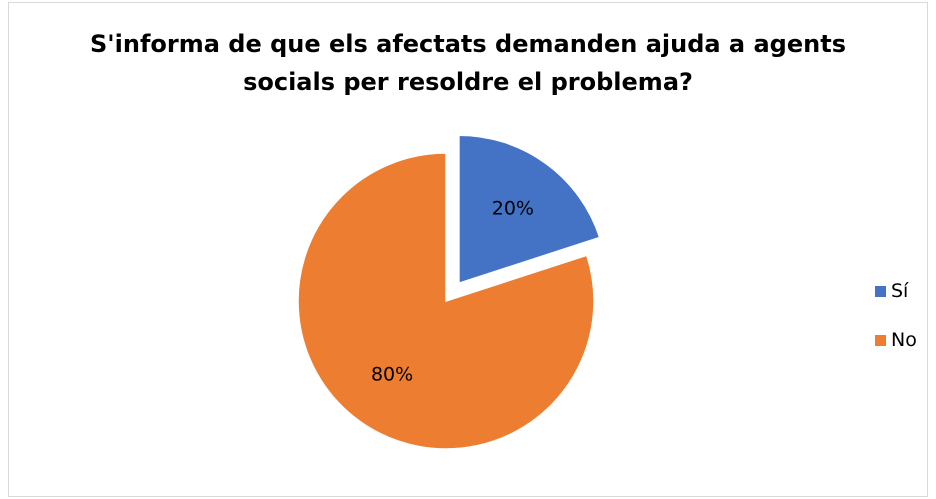  Describe the element at coordinates (880, 291) in the screenshot. I see `legend-swatch-si` at that location.